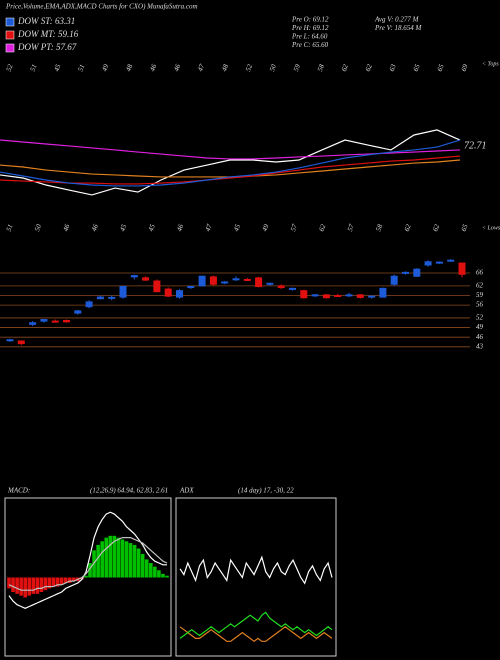 The width and height of the screenshot is (500, 660). Describe the element at coordinates (321, 68) in the screenshot. I see `tops-label: 58` at that location.